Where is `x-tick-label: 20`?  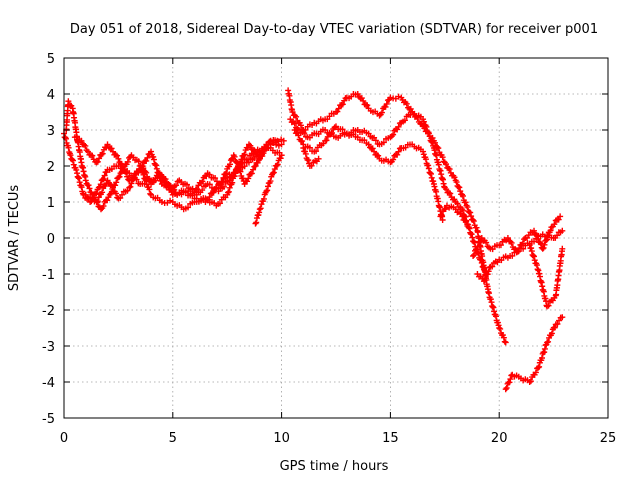 x-tick-label: 20 is located at coordinates (499, 438).